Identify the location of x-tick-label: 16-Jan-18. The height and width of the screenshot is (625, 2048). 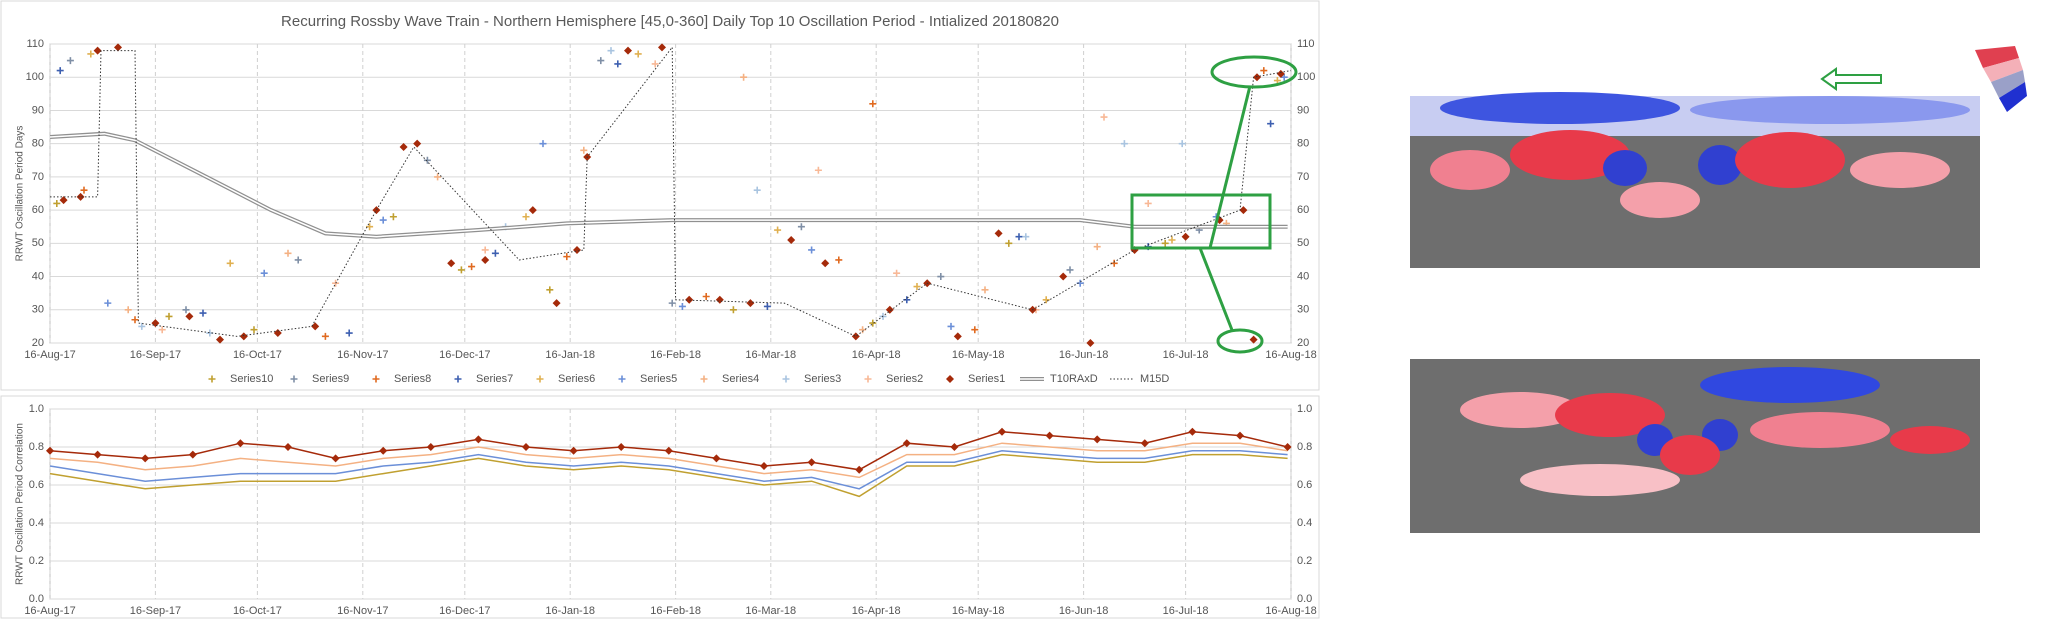
(570, 611).